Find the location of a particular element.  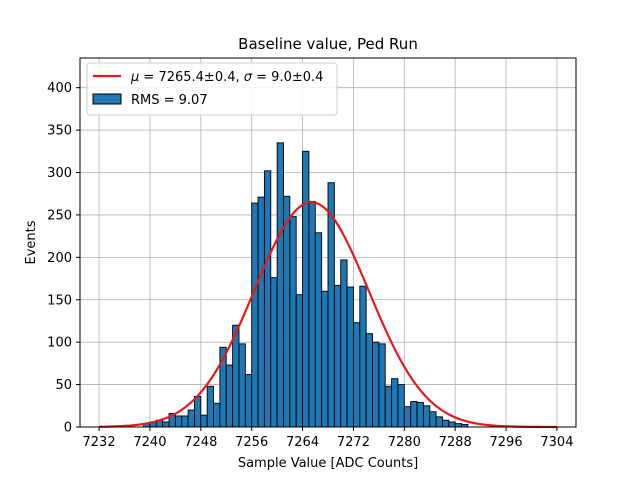

legend-mu-symbol: μ is located at coordinates (134, 77).